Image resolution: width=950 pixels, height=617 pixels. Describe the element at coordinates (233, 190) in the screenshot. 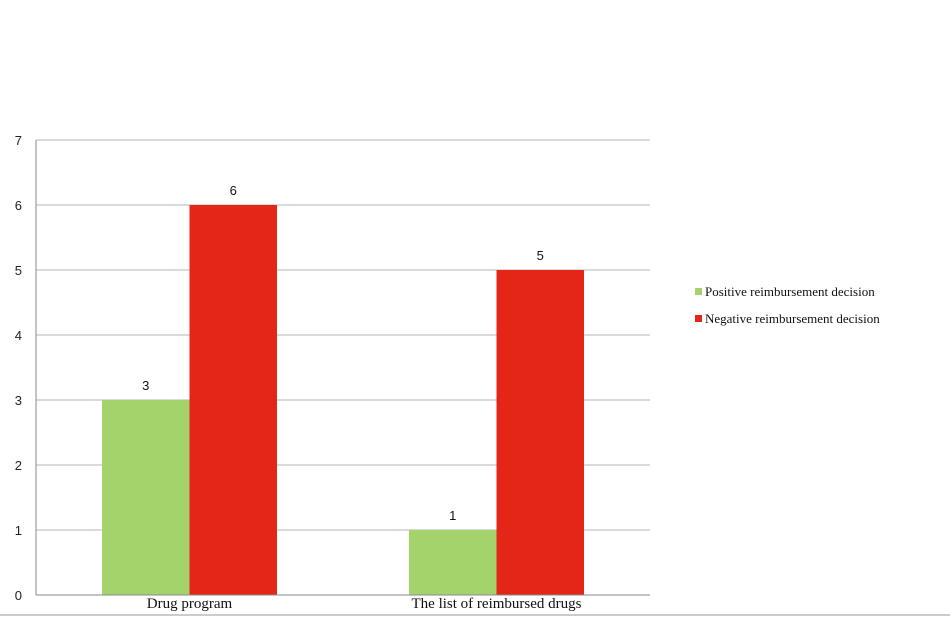

I see `data-label: 6` at that location.